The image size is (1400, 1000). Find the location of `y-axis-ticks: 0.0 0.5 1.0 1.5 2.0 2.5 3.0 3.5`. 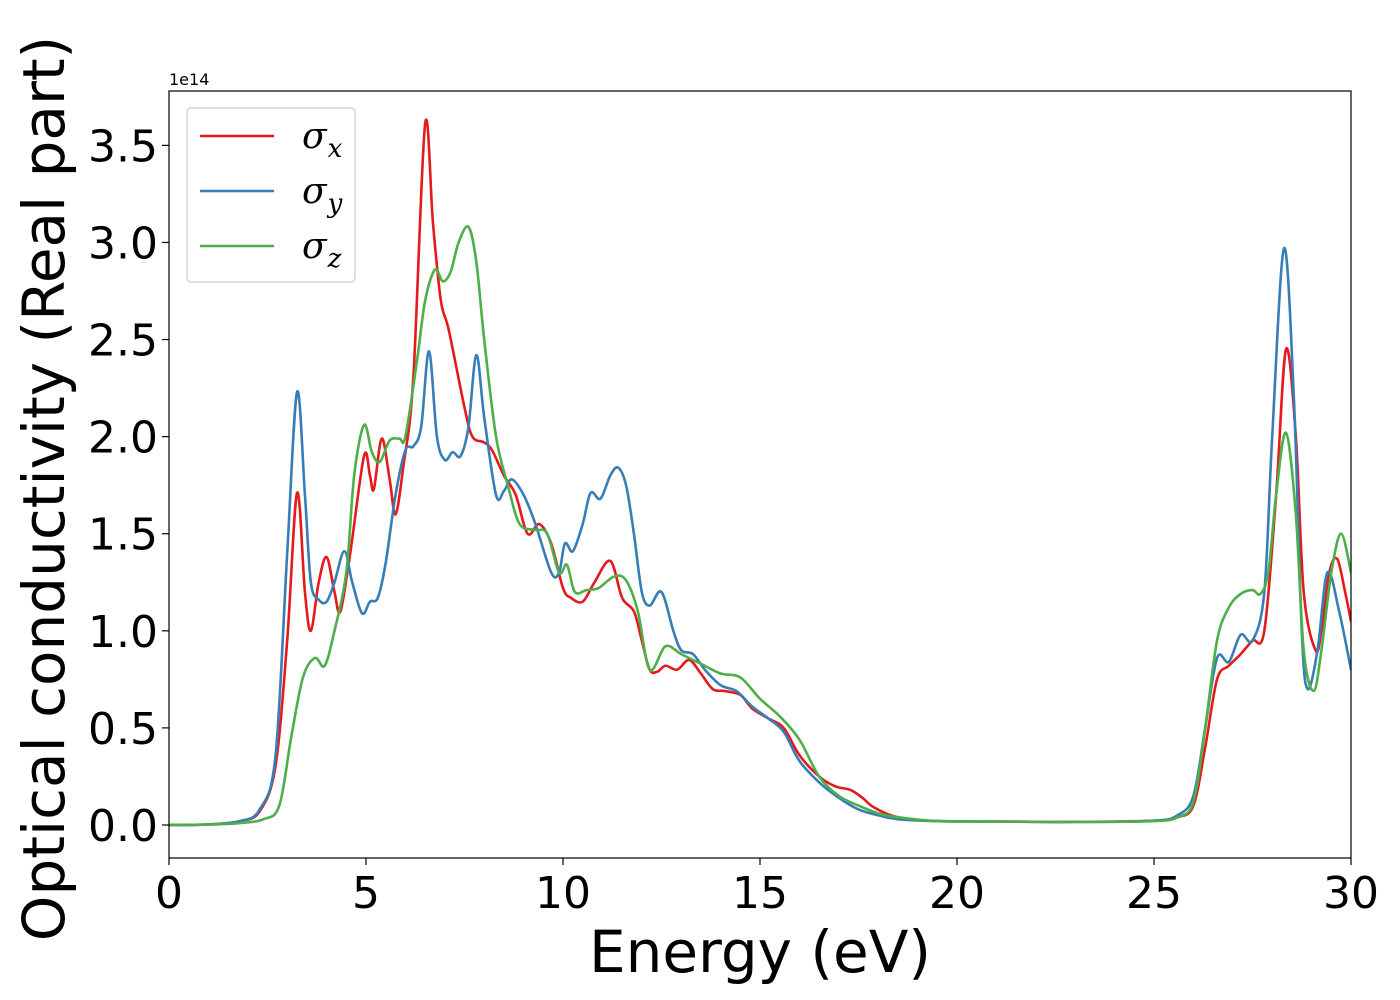

y-axis-ticks: 0.0 0.5 1.0 1.5 2.0 2.5 3.0 3.5 is located at coordinates (128, 486).